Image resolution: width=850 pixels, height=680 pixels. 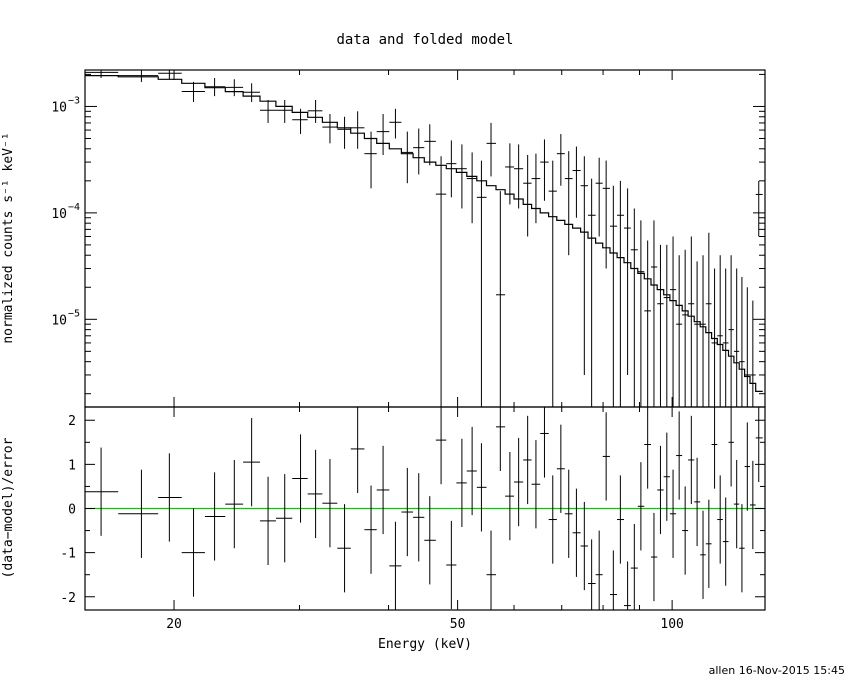 What do you see at coordinates (8, 237) in the screenshot?
I see `top-ylabel: normalized counts s⁻¹ keV⁻¹` at bounding box center [8, 237].